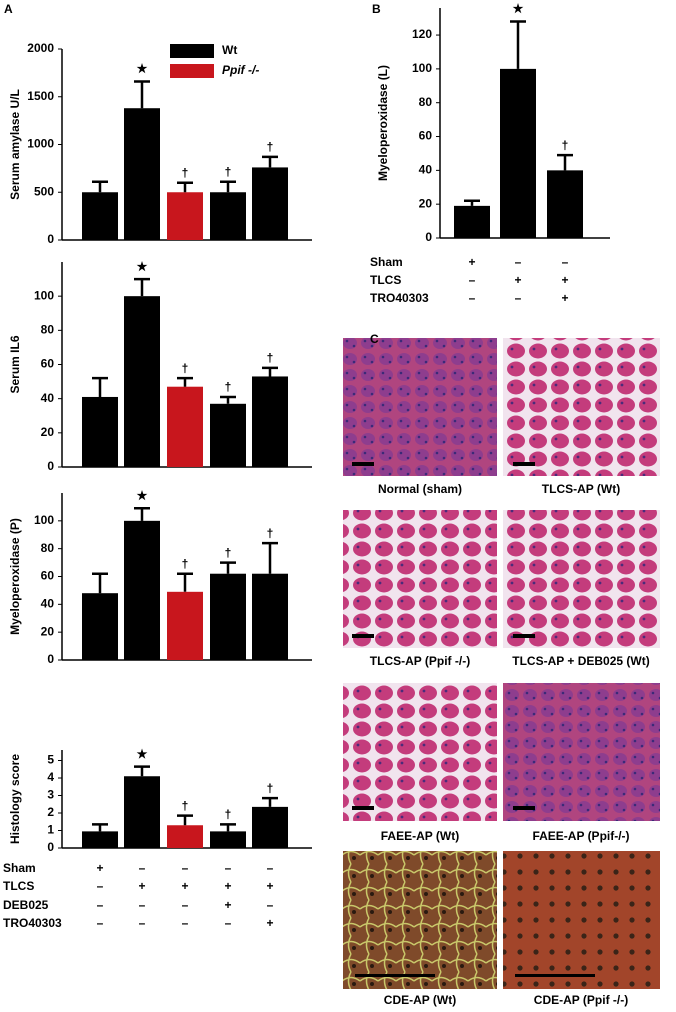  I want to click on histology-caption: TLCS-AP + DEB025 (Wt), so click(580, 661).